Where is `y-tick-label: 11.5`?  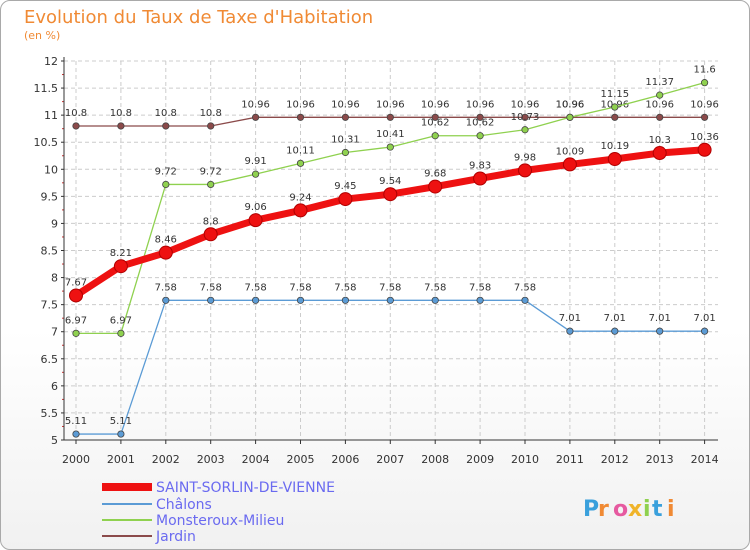 y-tick-label: 11.5 is located at coordinates (46, 88).